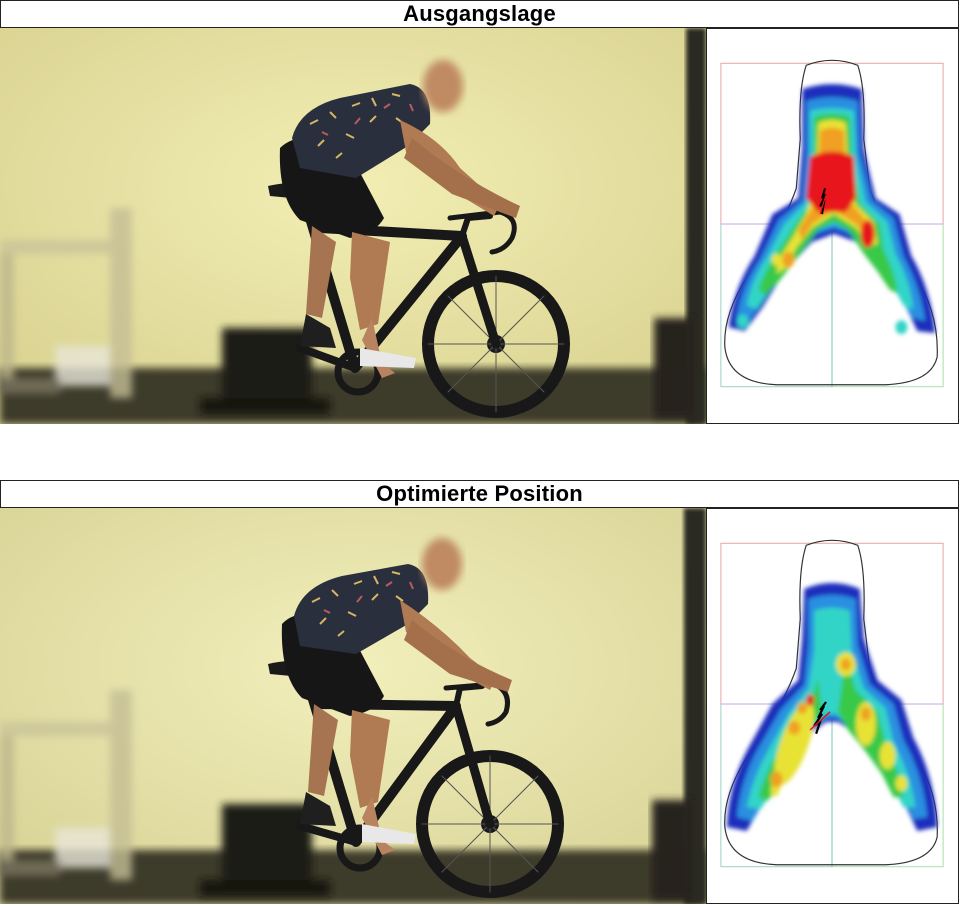 The image size is (961, 906). I want to click on panel-title-bar: Ausgangslage, so click(479, 14).